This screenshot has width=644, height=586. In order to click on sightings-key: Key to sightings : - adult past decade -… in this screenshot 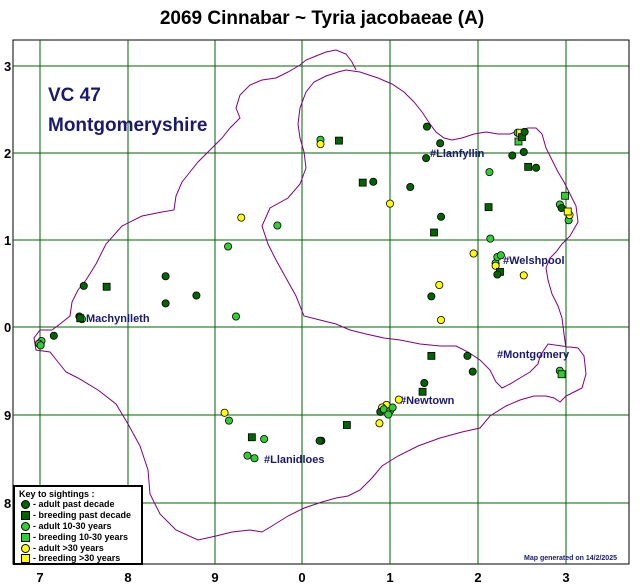, I will do `click(78, 525)`.